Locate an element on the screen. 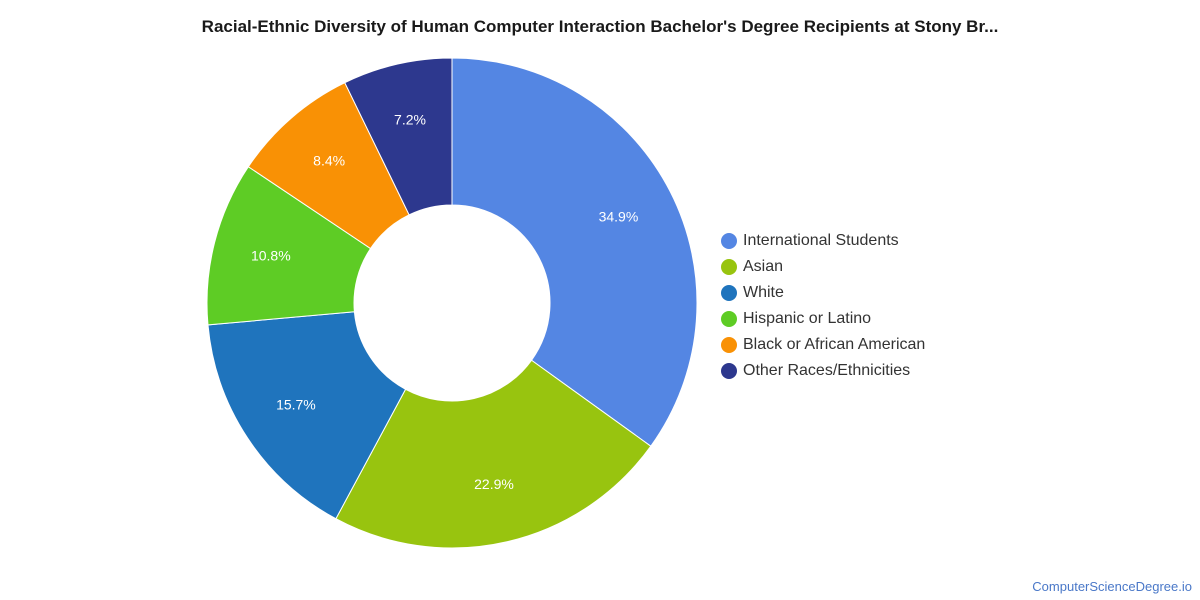 The image size is (1200, 600). slice-white is located at coordinates (307, 415).